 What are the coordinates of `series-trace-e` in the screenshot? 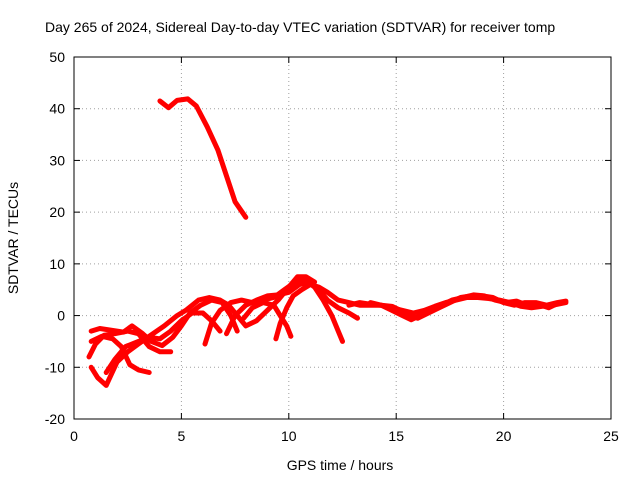 It's located at (130, 344).